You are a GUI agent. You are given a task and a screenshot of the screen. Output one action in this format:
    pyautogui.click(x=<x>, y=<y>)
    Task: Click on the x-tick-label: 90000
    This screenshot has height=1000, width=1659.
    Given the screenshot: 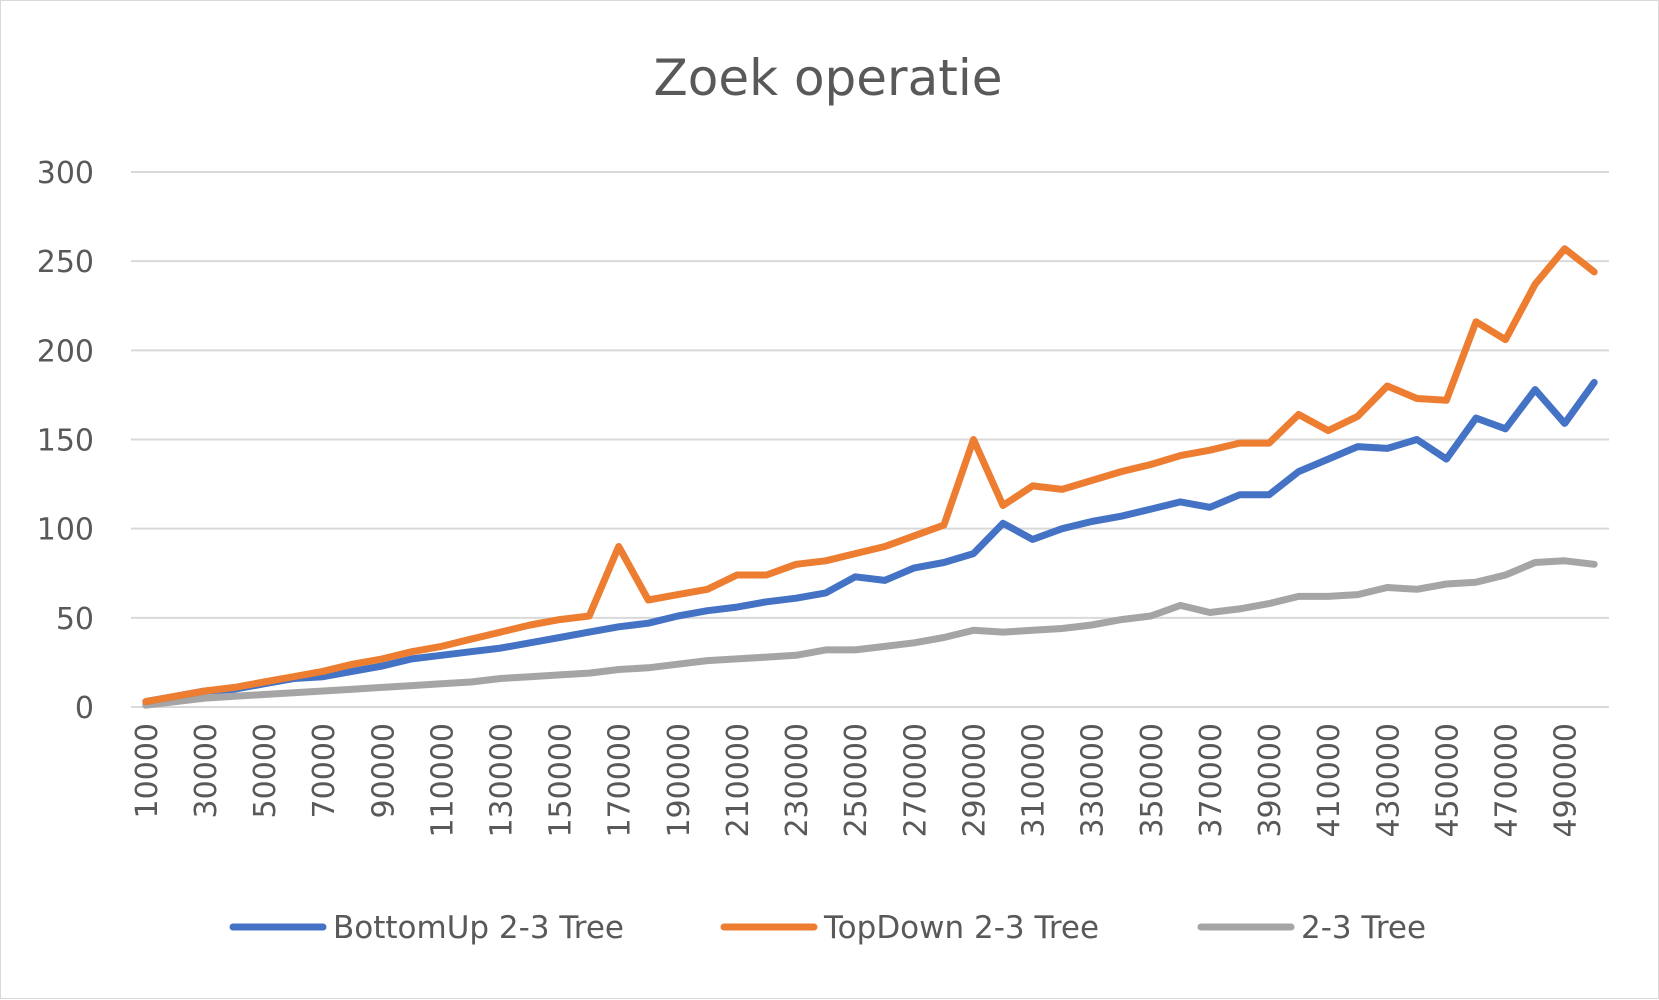 What is the action you would take?
    pyautogui.click(x=383, y=770)
    